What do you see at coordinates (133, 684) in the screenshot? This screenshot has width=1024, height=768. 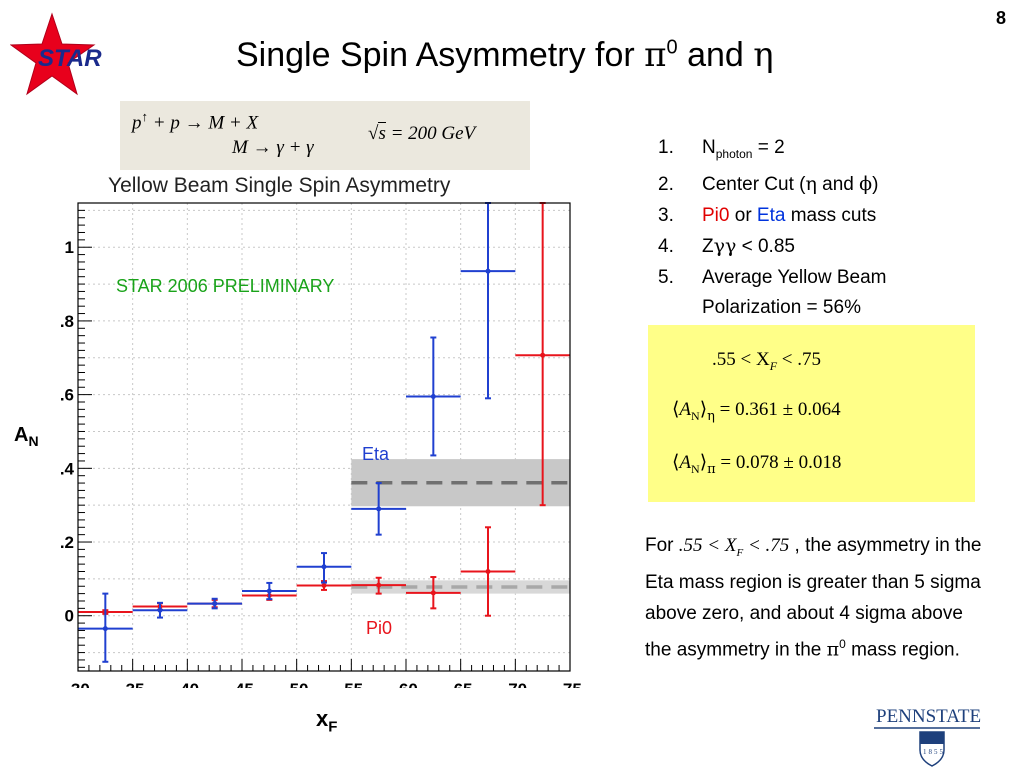 I see `x-tick-label-1: .35` at bounding box center [133, 684].